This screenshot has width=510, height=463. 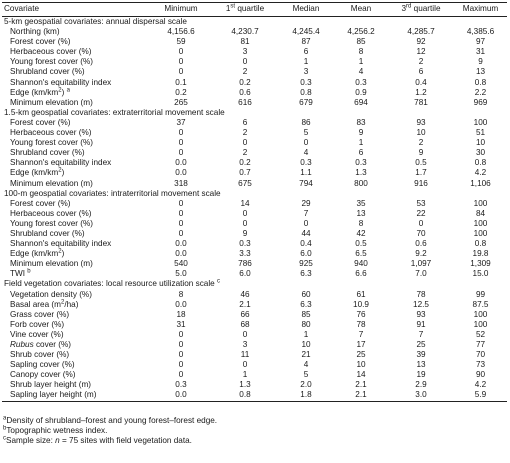 What do you see at coordinates (306, 213) in the screenshot?
I see `median-cell: 7` at bounding box center [306, 213].